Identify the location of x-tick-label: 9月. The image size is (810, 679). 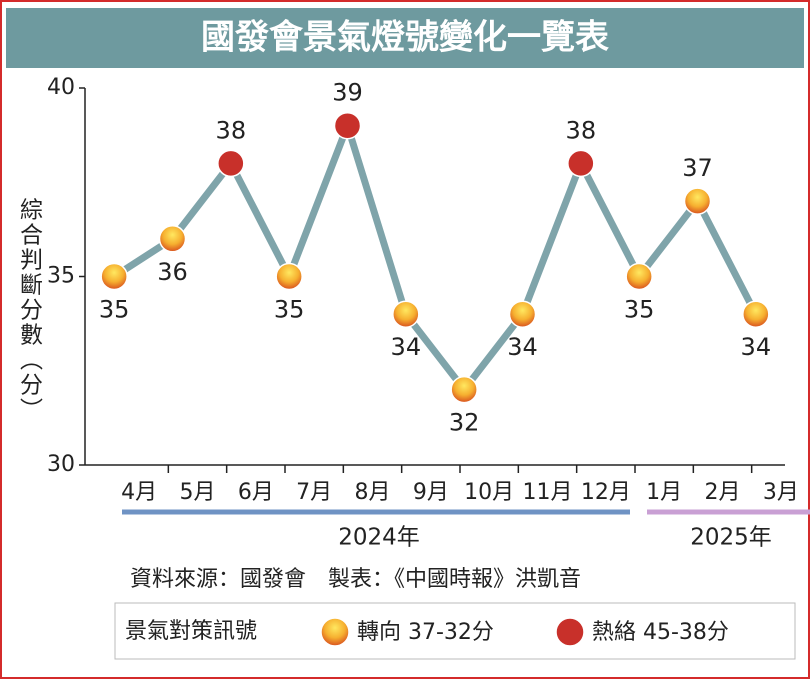
(431, 492).